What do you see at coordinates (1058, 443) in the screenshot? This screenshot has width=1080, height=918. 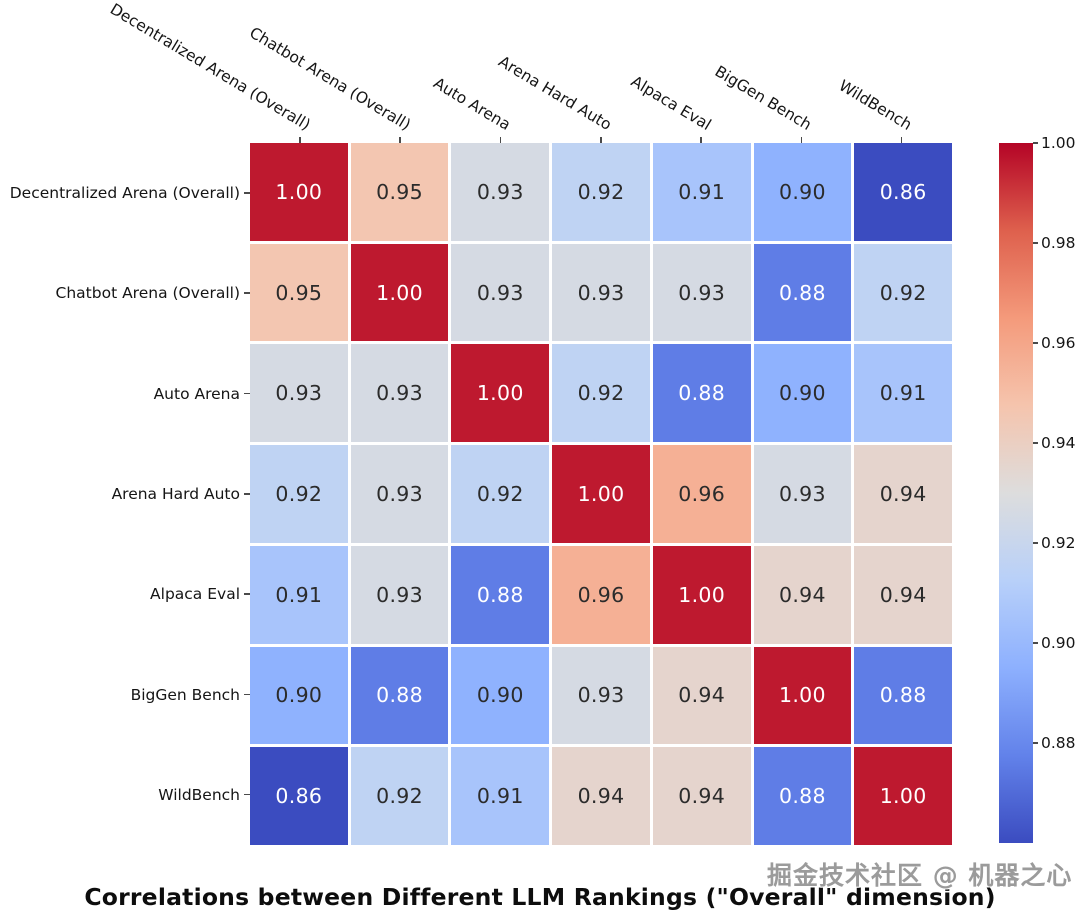 I see `colorbar-tick-label: 0.94` at bounding box center [1058, 443].